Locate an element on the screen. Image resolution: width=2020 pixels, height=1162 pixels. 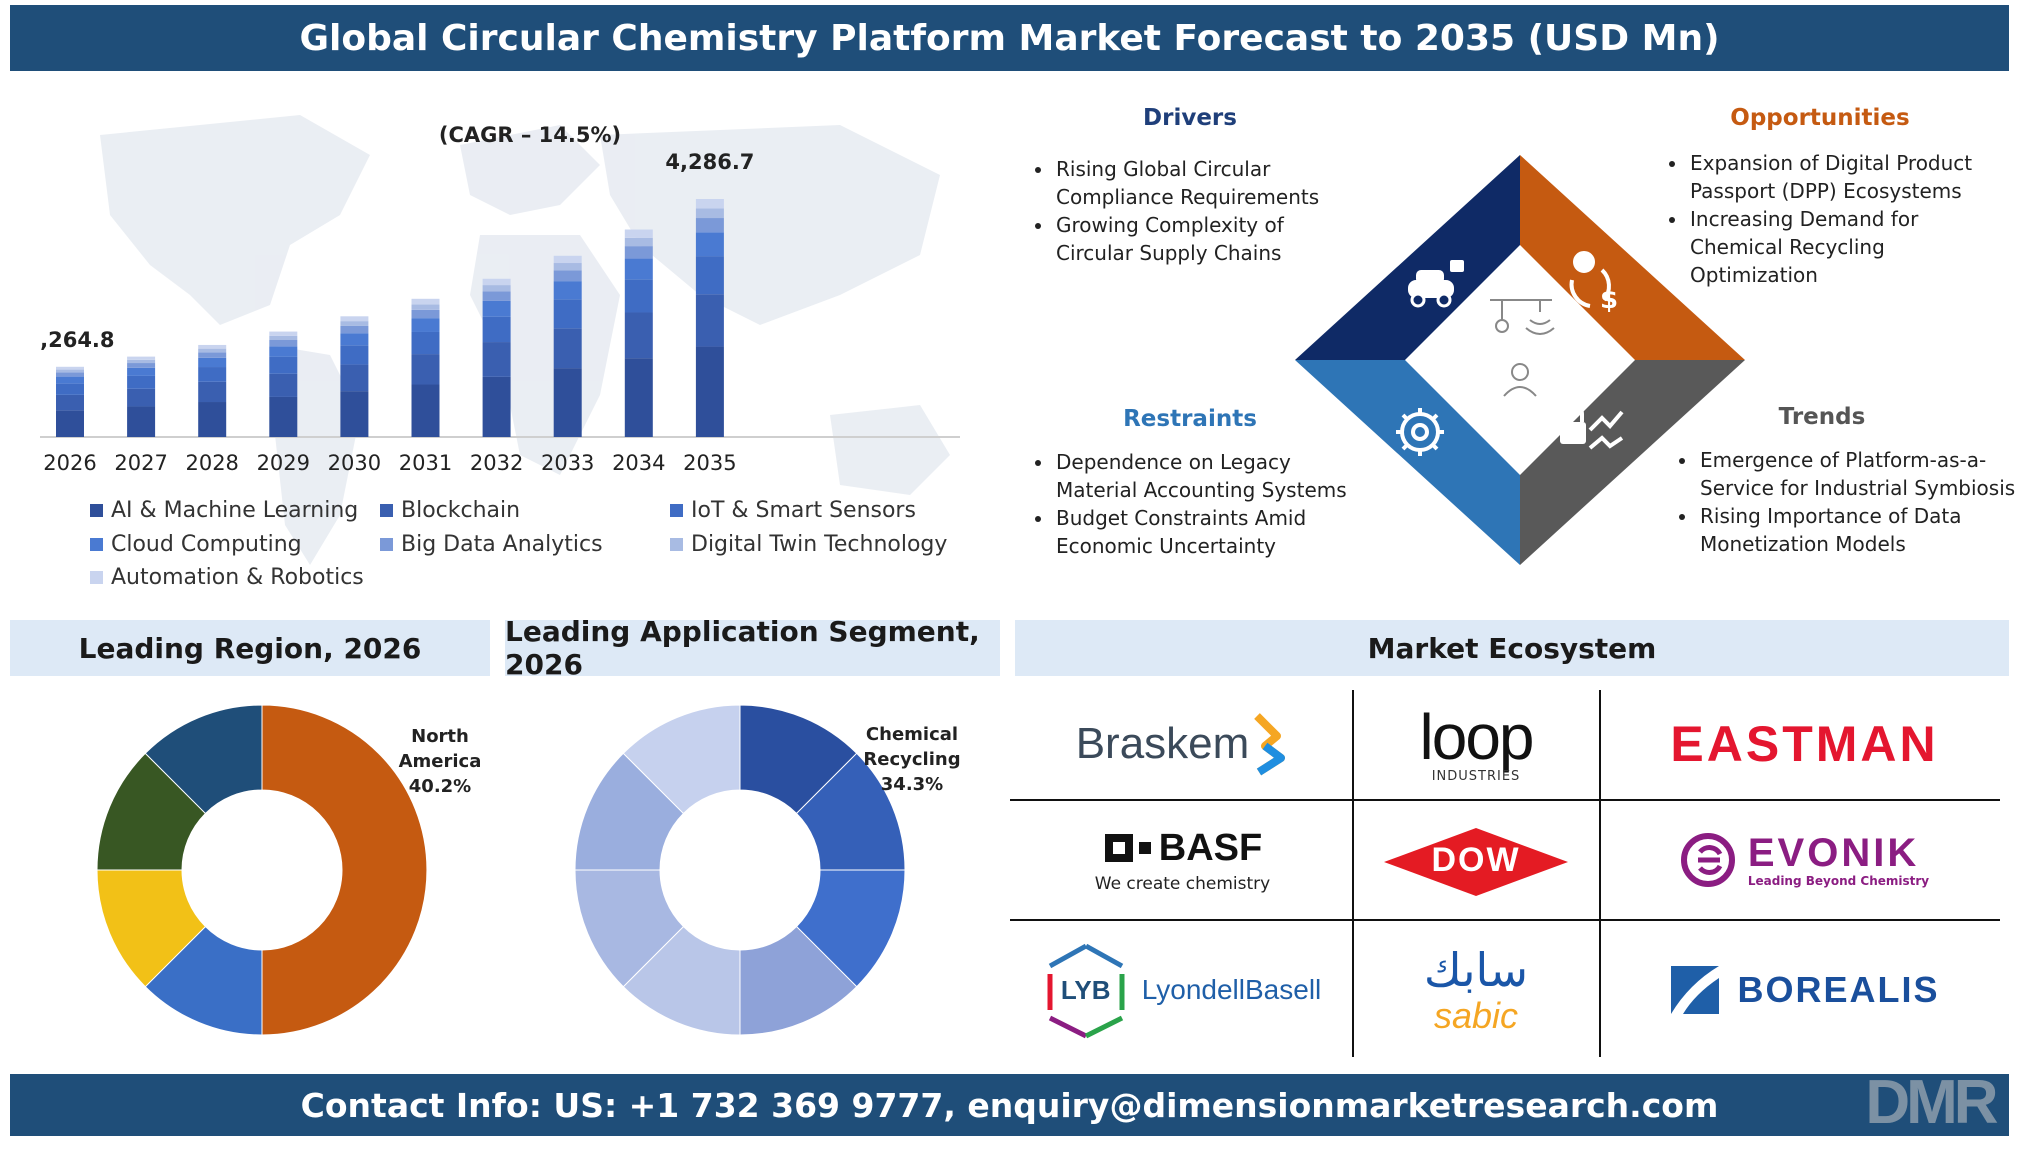
first-value-label: 1,264.8 is located at coordinates (77, 340).